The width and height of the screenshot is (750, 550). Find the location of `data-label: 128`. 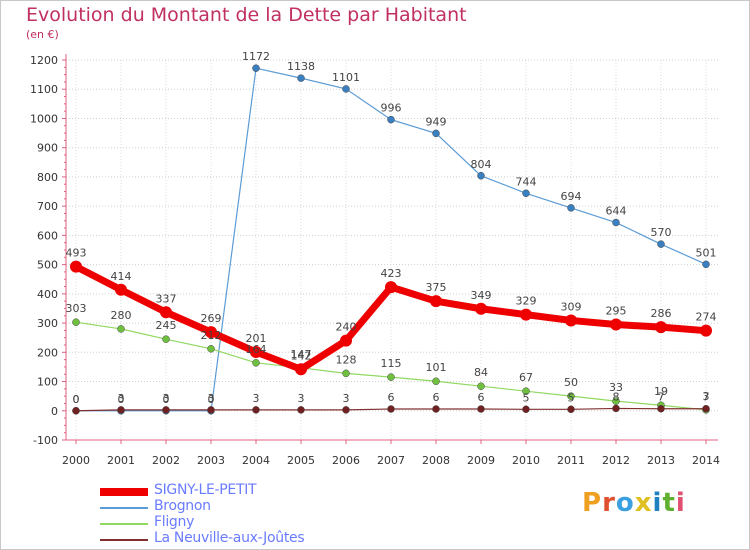

data-label: 128 is located at coordinates (346, 359).